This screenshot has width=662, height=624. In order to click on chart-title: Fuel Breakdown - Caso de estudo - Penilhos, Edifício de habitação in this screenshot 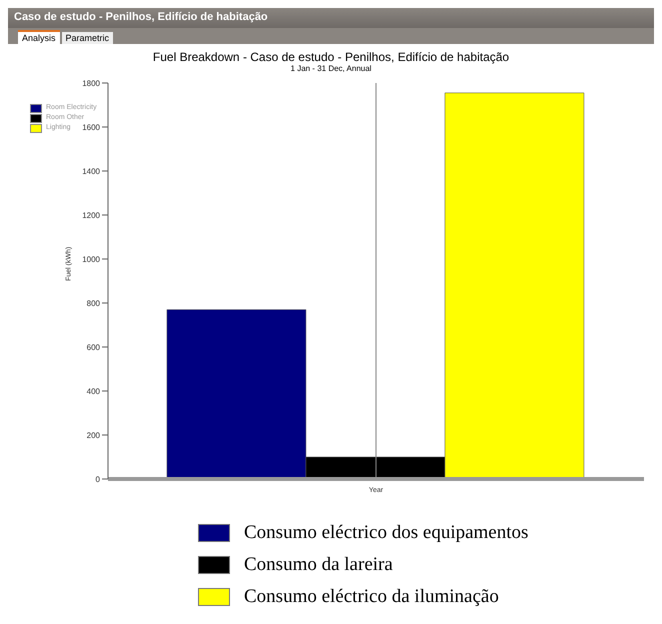, I will do `click(331, 57)`.